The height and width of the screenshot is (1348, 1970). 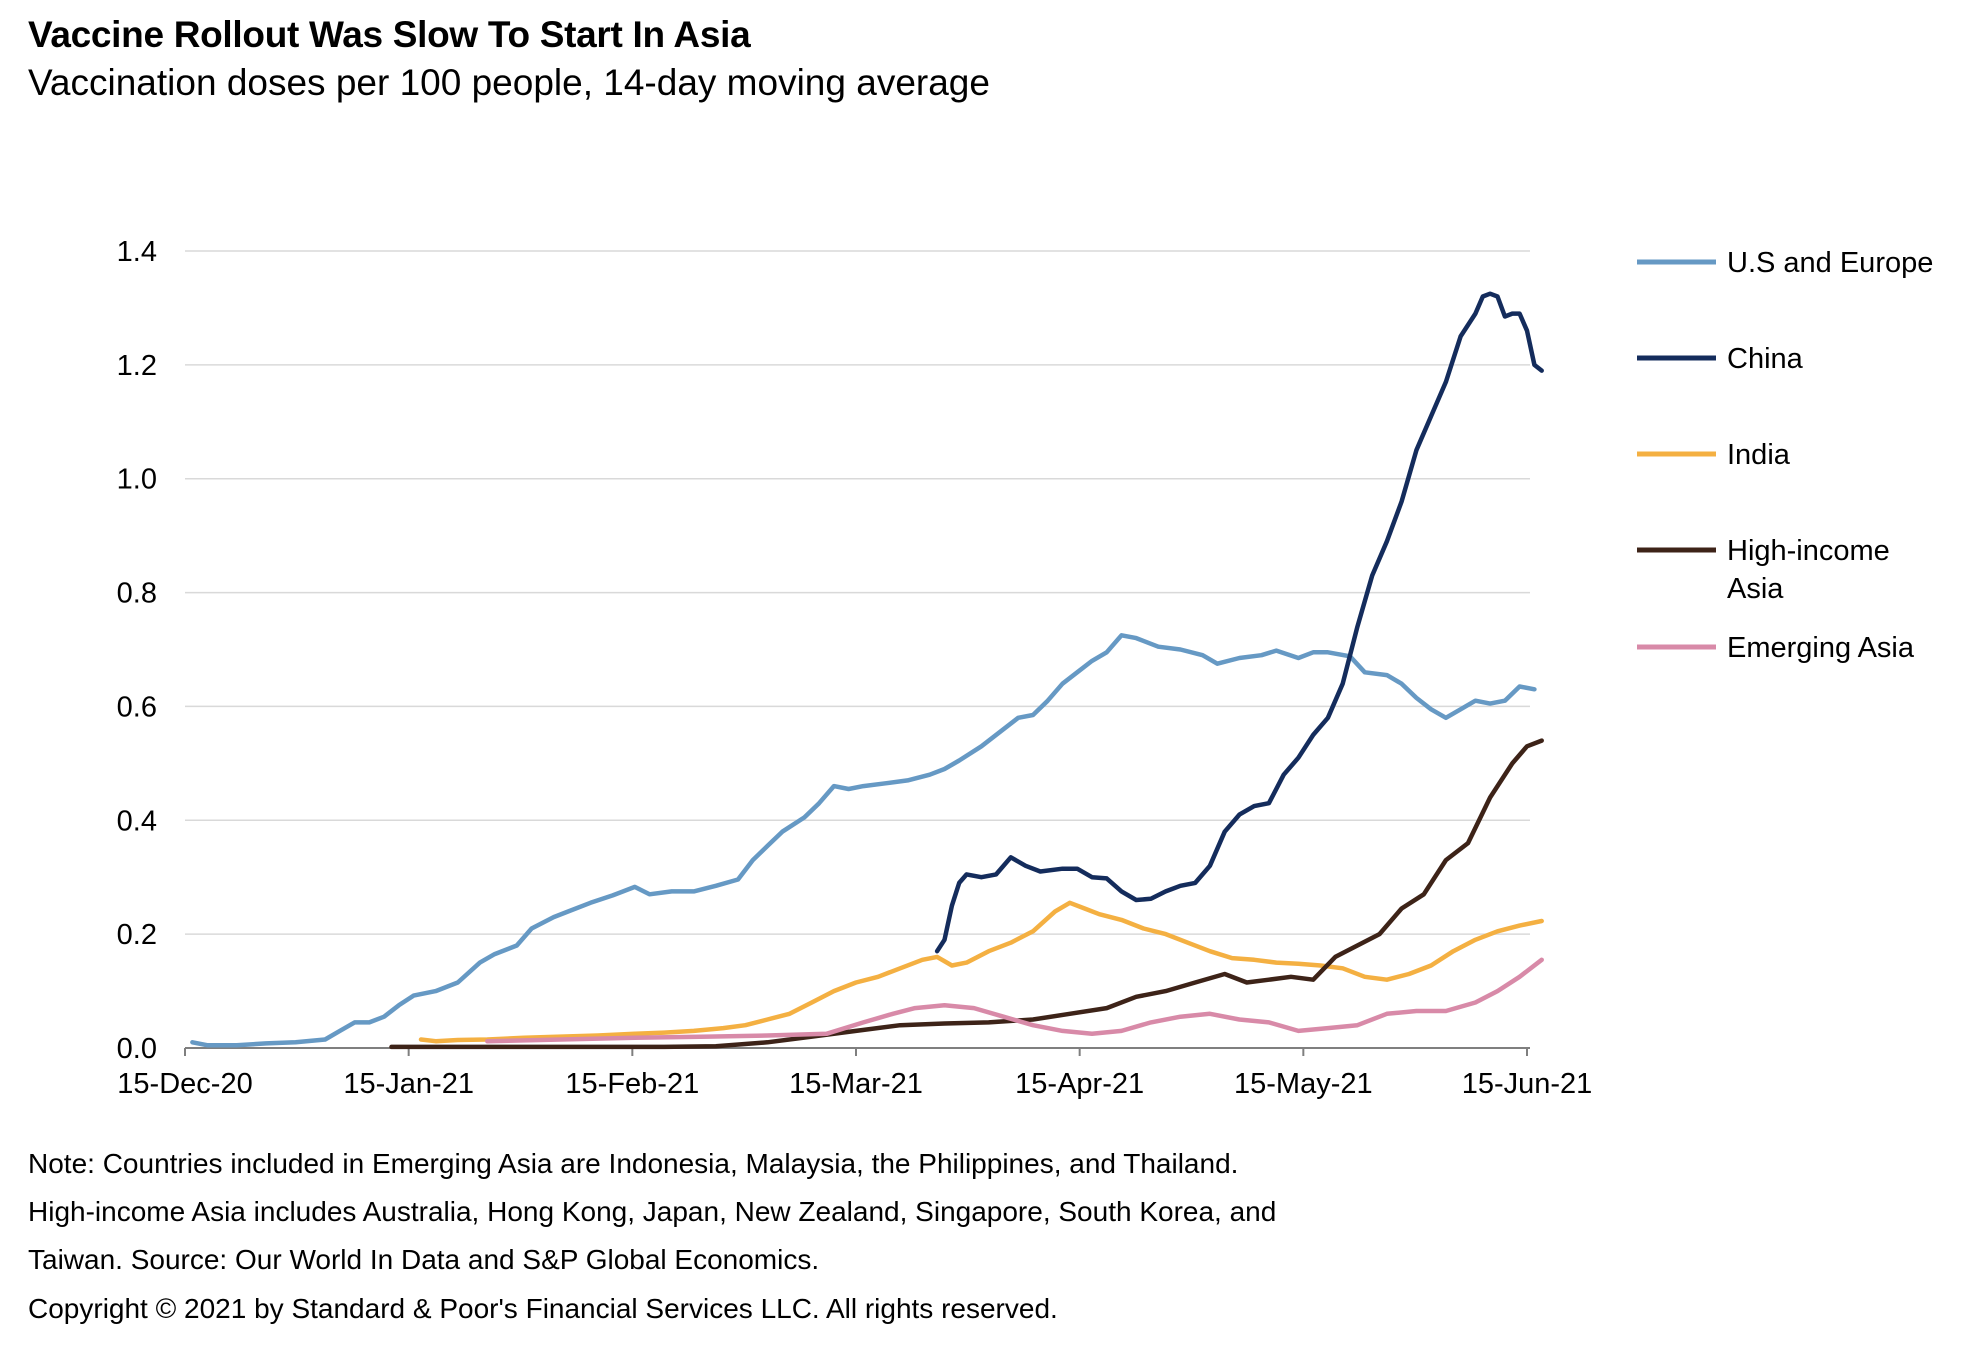 I want to click on legend-label: U.S and Europe, so click(x=1830, y=263).